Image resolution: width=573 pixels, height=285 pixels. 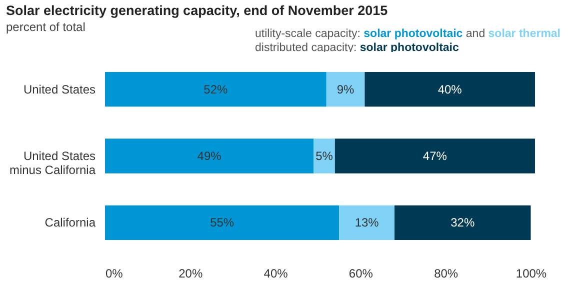 What do you see at coordinates (475, 34) in the screenshot?
I see `text: and` at bounding box center [475, 34].